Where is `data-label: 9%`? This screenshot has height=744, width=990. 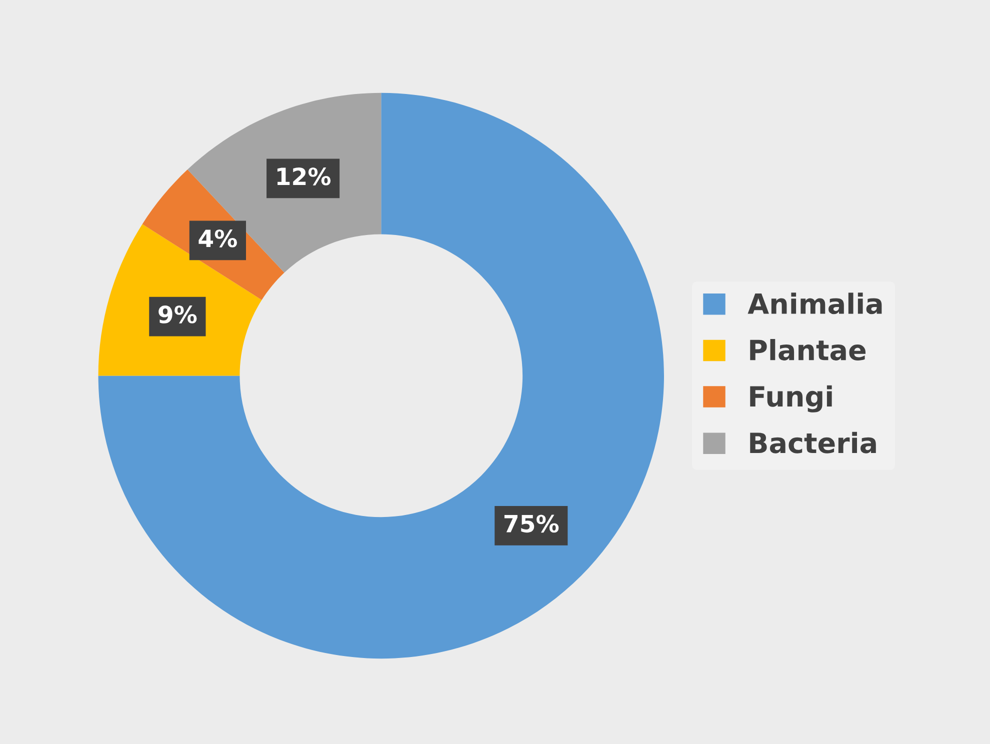 data-label: 9% is located at coordinates (177, 315).